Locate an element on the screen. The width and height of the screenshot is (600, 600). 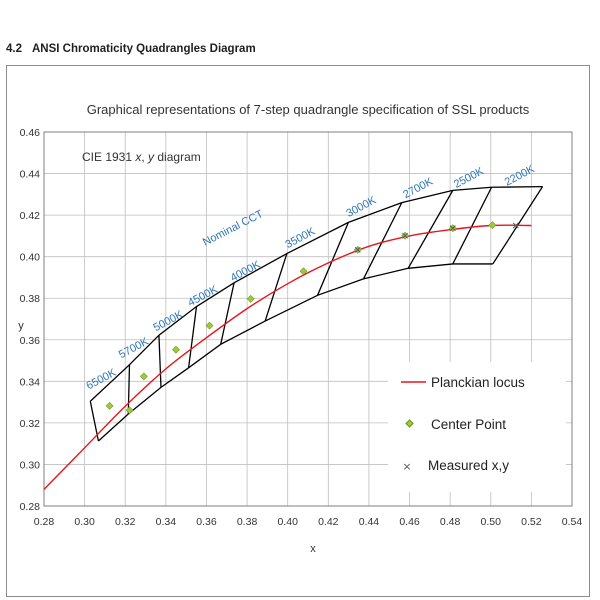
x-tick-label: 0.36 is located at coordinates (206, 522).